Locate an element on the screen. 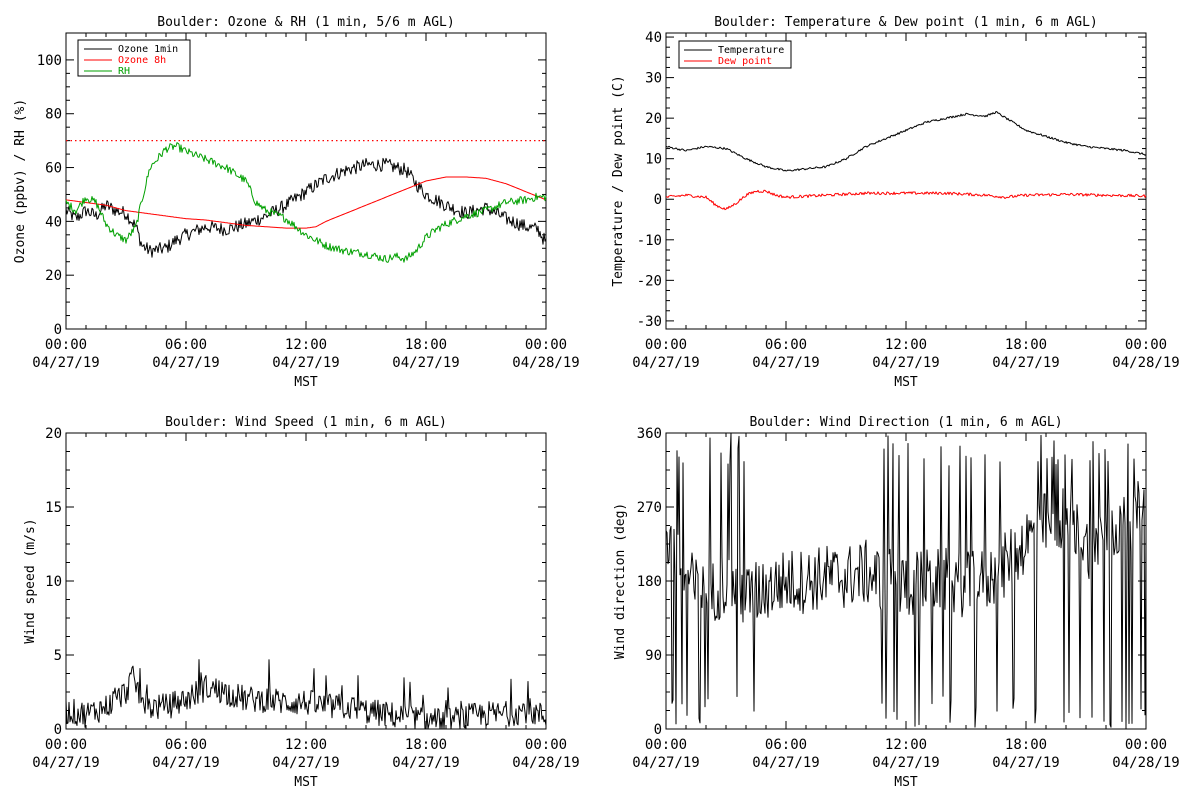 The height and width of the screenshot is (800, 1200). chart-title: Boulder: Ozone & RH (1 min, 5/6 m AGL) is located at coordinates (305, 22).